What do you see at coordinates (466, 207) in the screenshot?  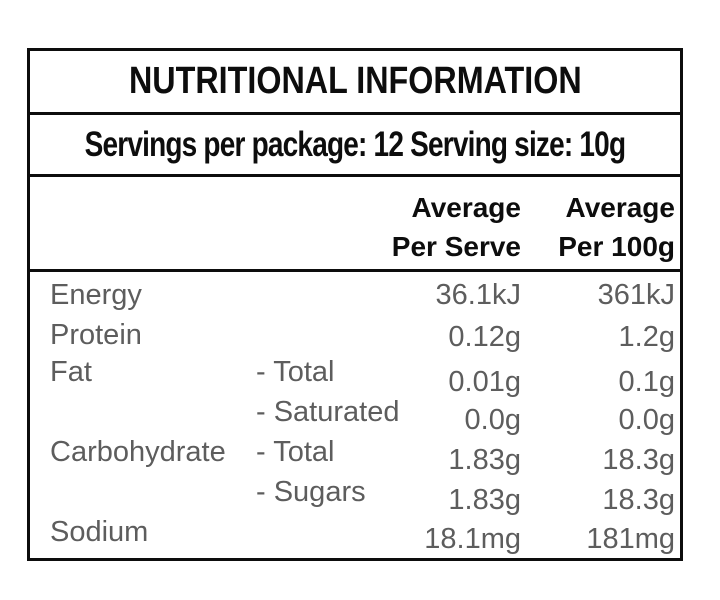 I see `per-serve-header-line1: Average` at bounding box center [466, 207].